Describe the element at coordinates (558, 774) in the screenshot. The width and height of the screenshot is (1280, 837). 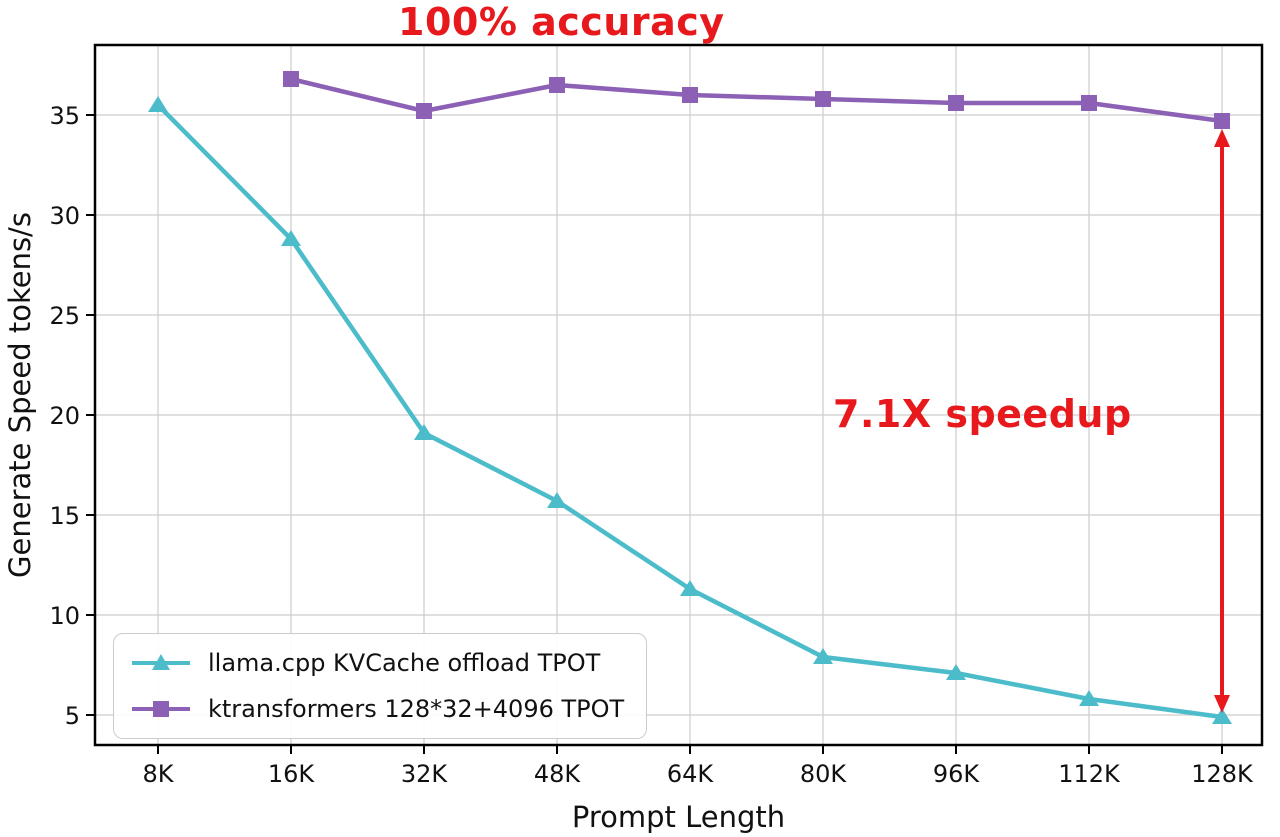
I see `svg-text: 48K` at that location.